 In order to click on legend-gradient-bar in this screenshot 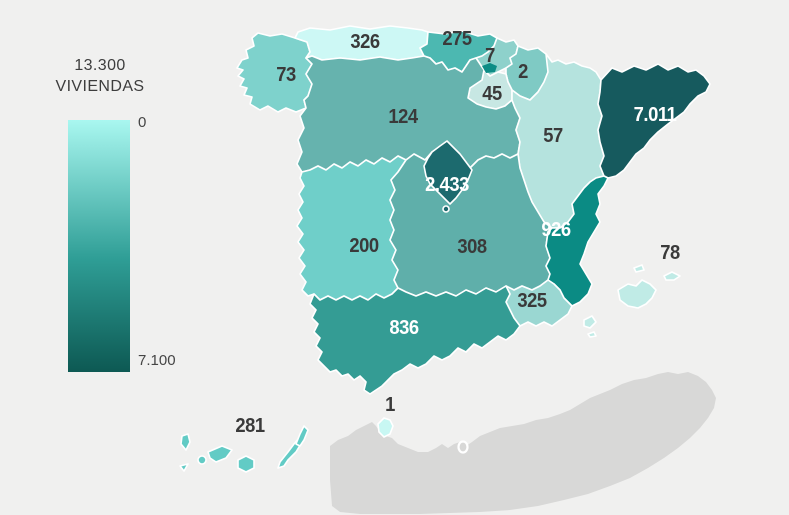, I will do `click(99, 246)`.